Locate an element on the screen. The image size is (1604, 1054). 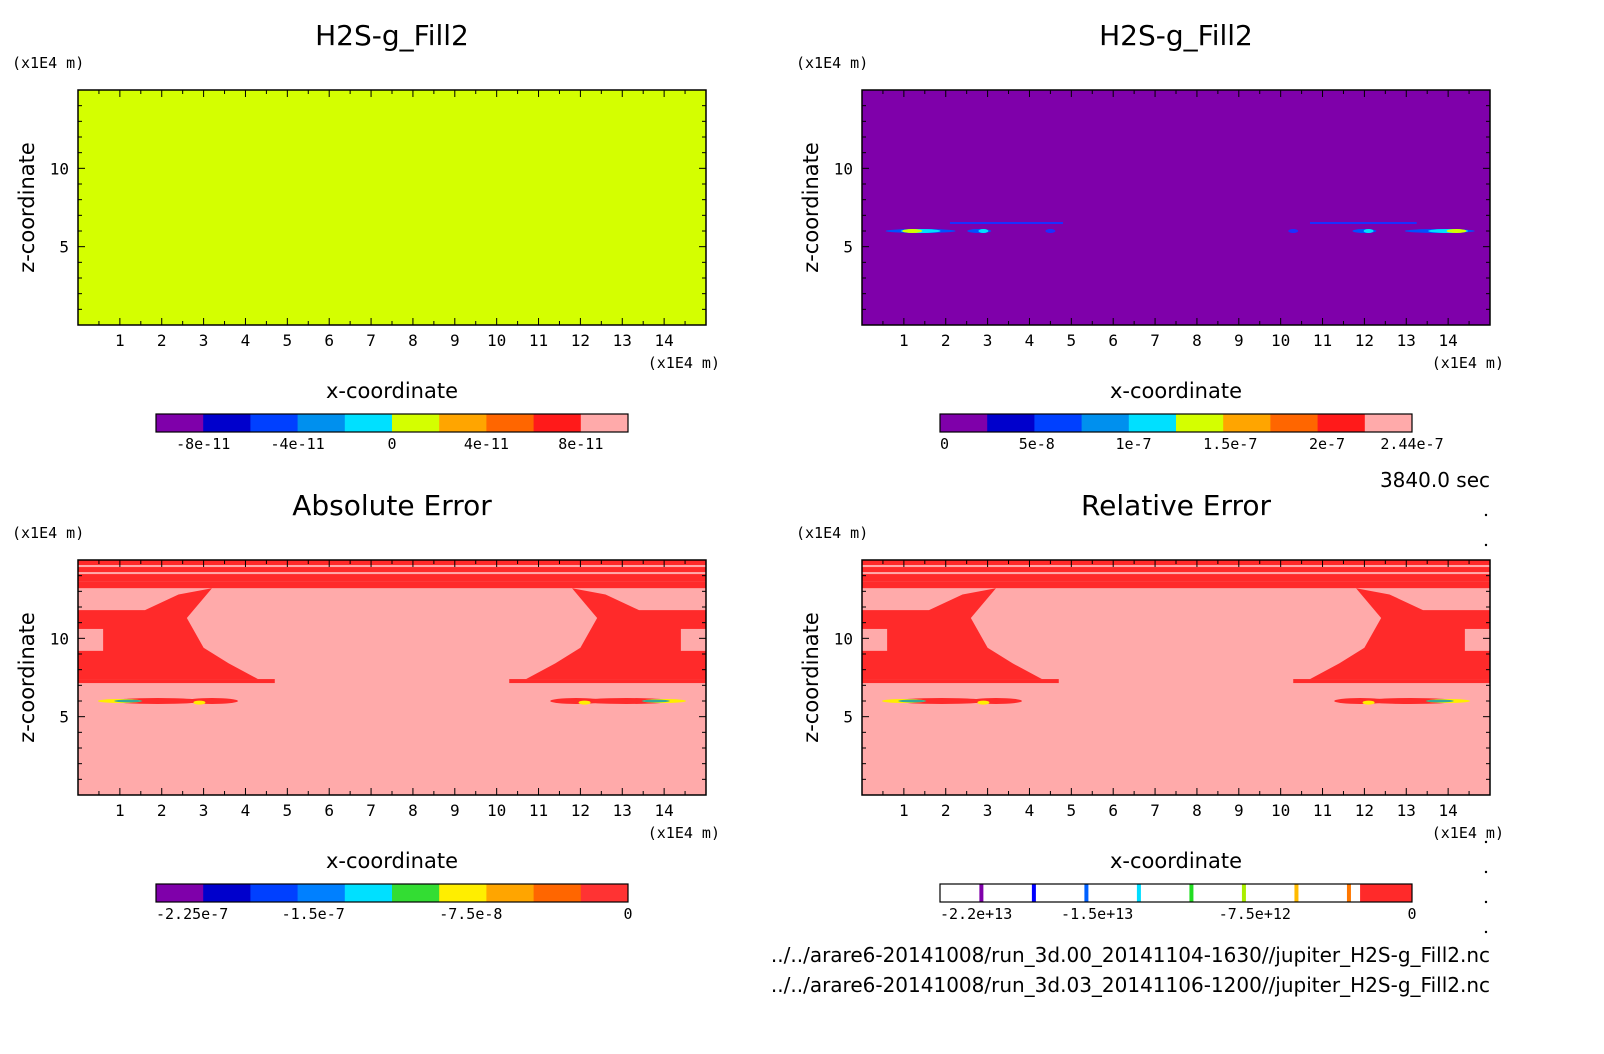
panel-title: Absolute Error is located at coordinates (392, 505).